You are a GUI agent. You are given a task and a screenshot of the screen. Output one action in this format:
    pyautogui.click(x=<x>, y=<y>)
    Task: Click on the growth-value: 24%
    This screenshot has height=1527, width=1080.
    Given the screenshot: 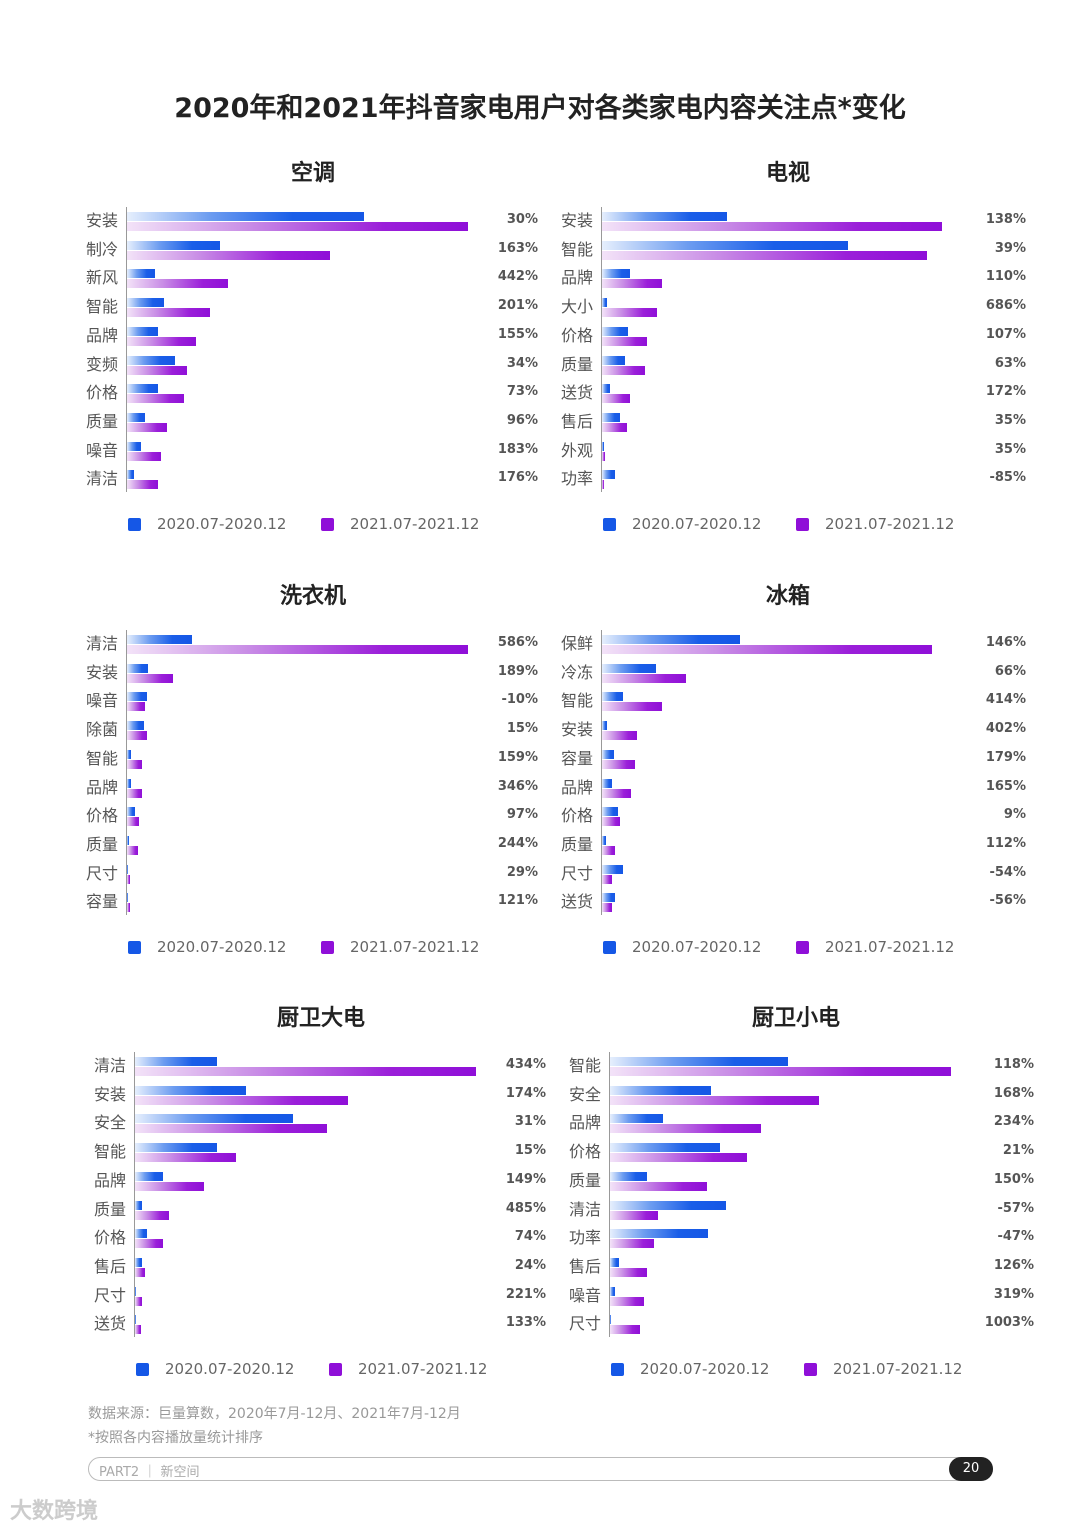 What is the action you would take?
    pyautogui.click(x=530, y=1265)
    